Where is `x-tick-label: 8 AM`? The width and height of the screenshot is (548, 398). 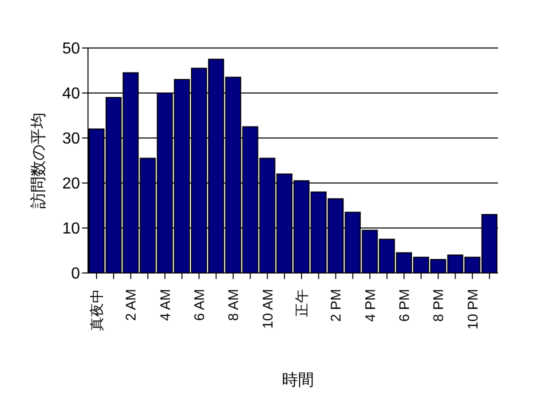
x-tick-label: 8 AM is located at coordinates (233, 305).